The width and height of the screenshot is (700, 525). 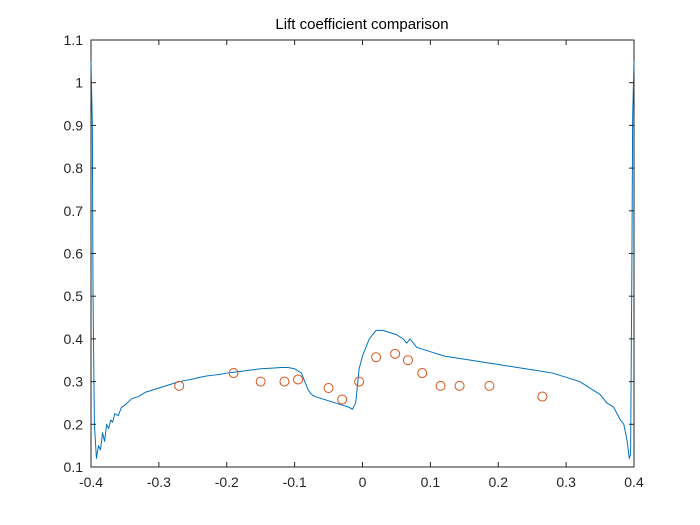 What do you see at coordinates (74, 211) in the screenshot?
I see `y-tick-label: 0.7` at bounding box center [74, 211].